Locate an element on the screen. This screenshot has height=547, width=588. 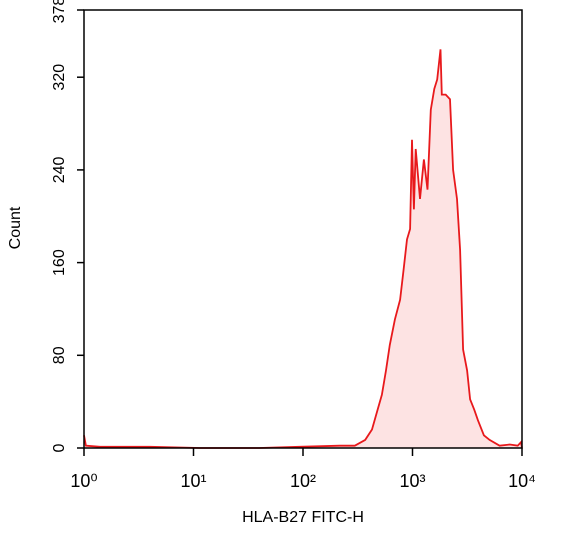
x-tick-label: 10⁴ is located at coordinates (522, 481).